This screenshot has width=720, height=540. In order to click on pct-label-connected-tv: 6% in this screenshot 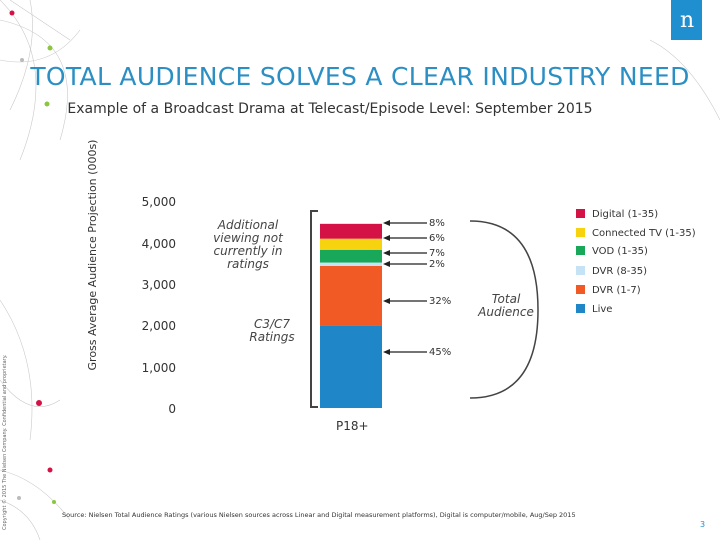, I will do `click(437, 238)`.